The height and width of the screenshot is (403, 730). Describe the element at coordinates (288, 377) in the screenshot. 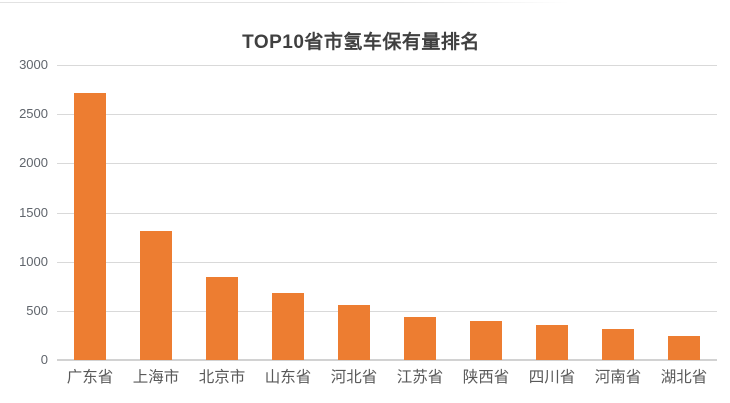

I see `x-tick-label-山东省: 山东省` at that location.